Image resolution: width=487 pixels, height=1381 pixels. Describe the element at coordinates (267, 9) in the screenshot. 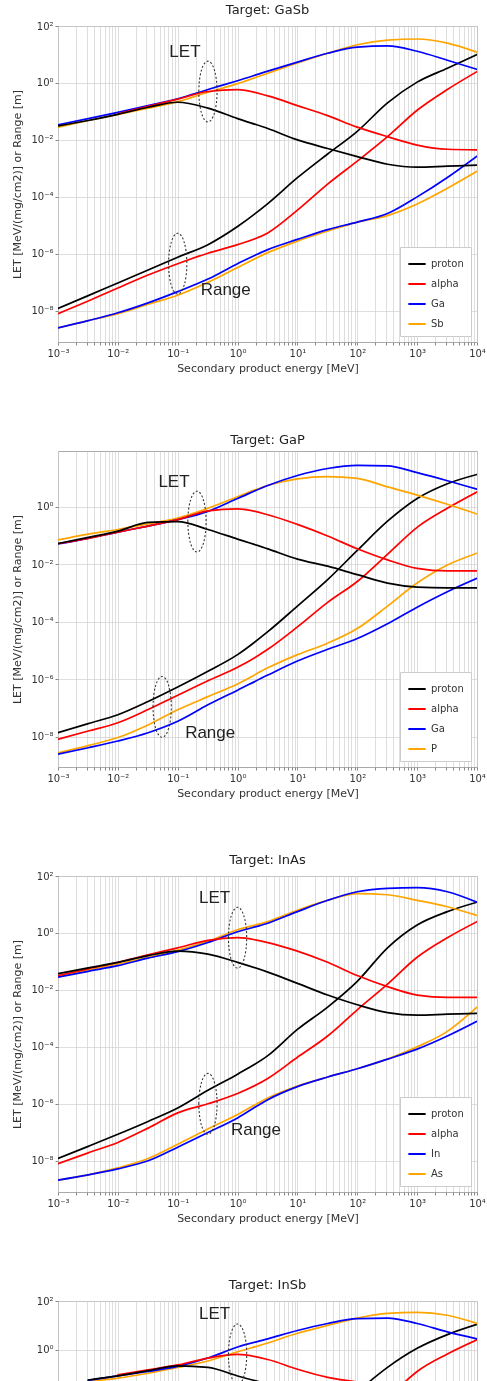

I see `chart-title: Target: GaSb` at that location.